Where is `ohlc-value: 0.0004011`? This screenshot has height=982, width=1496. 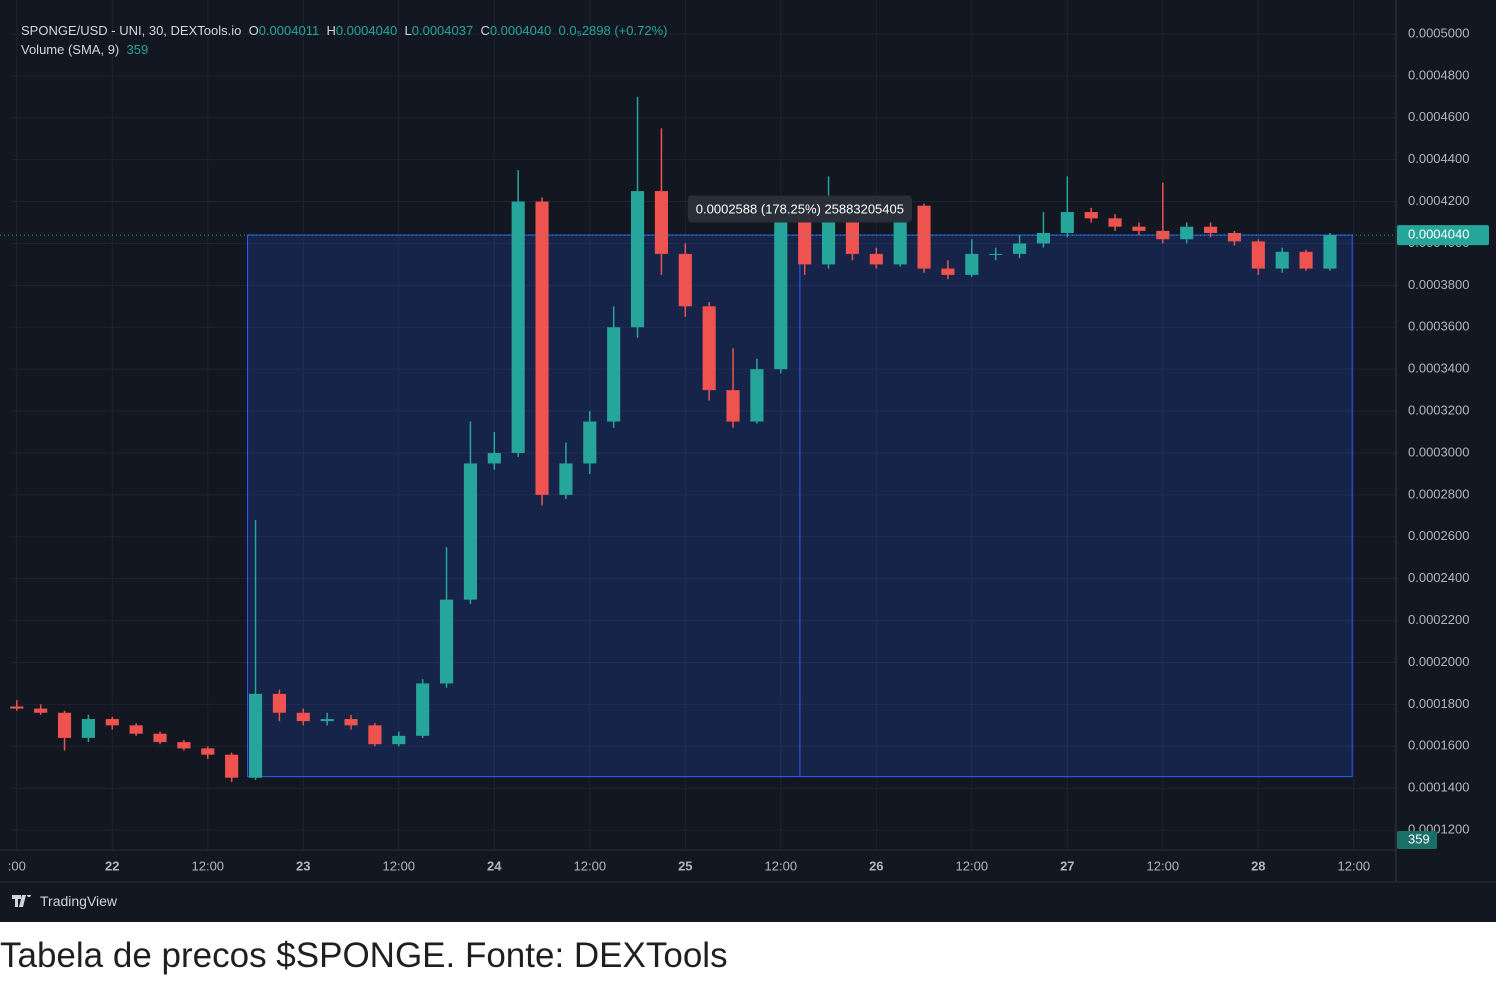 ohlc-value: 0.0004011 is located at coordinates (289, 30).